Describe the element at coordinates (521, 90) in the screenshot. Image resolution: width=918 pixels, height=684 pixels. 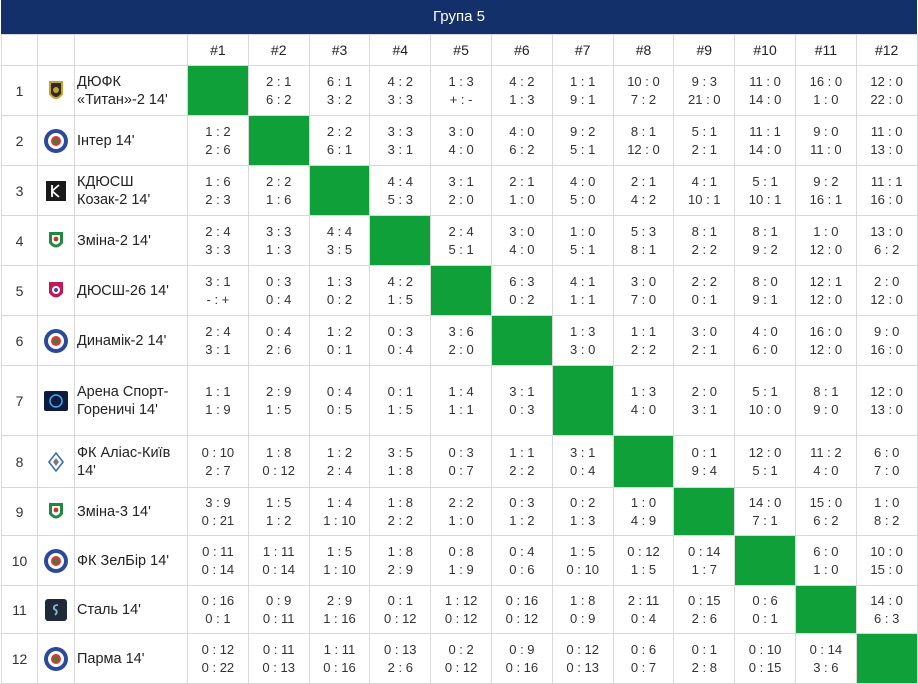
I see `score-cell: 4 : 2 1 : 3` at that location.